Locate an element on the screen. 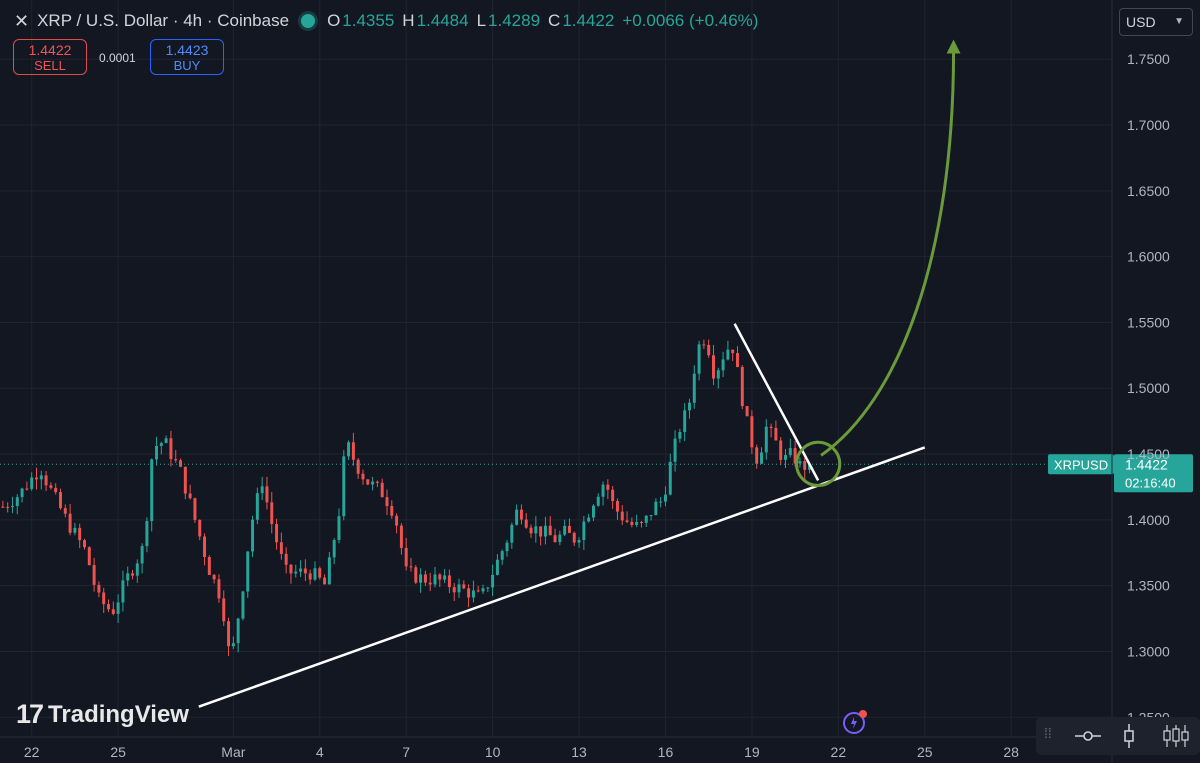 This screenshot has height=763, width=1200. buy-price: 1.4423 is located at coordinates (187, 50).